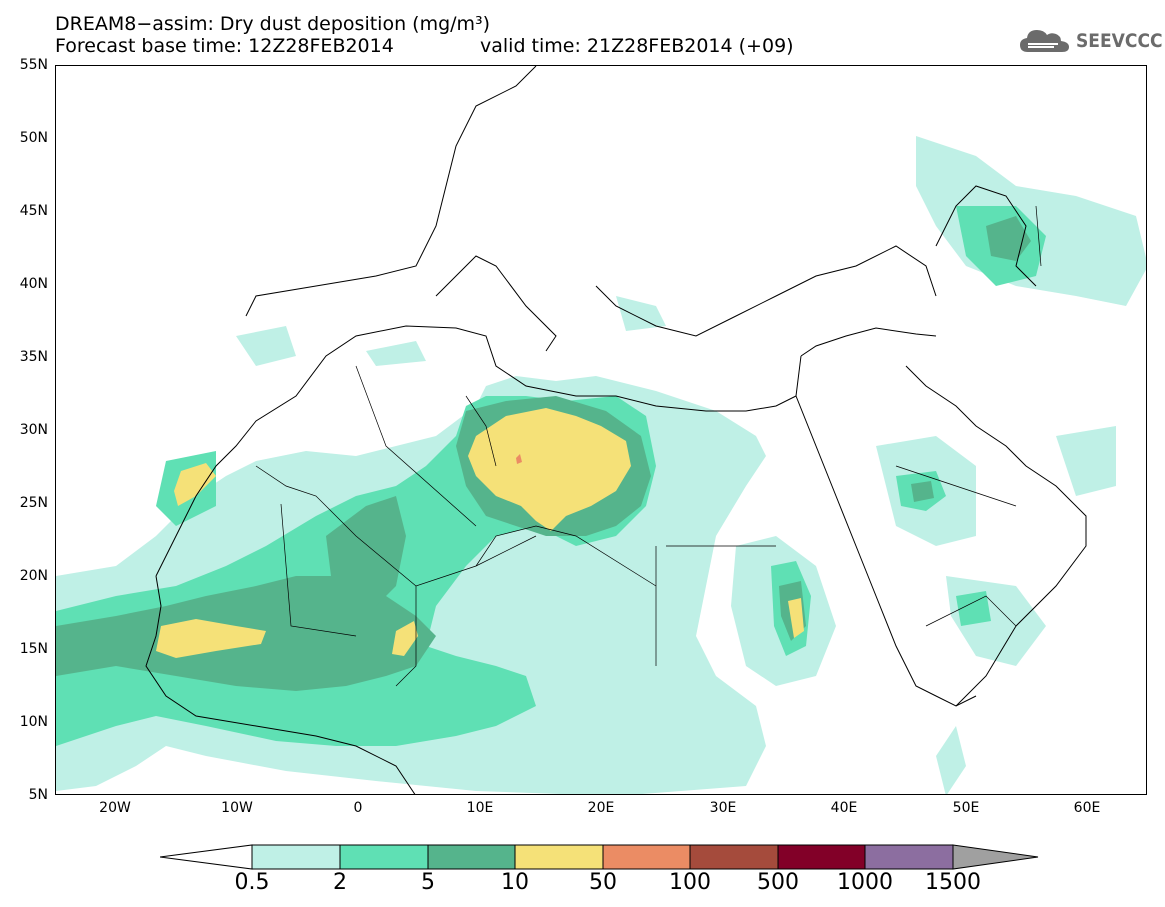 Image resolution: width=1165 pixels, height=907 pixels. What do you see at coordinates (33, 138) in the screenshot?
I see `lat-label: 50N` at bounding box center [33, 138].